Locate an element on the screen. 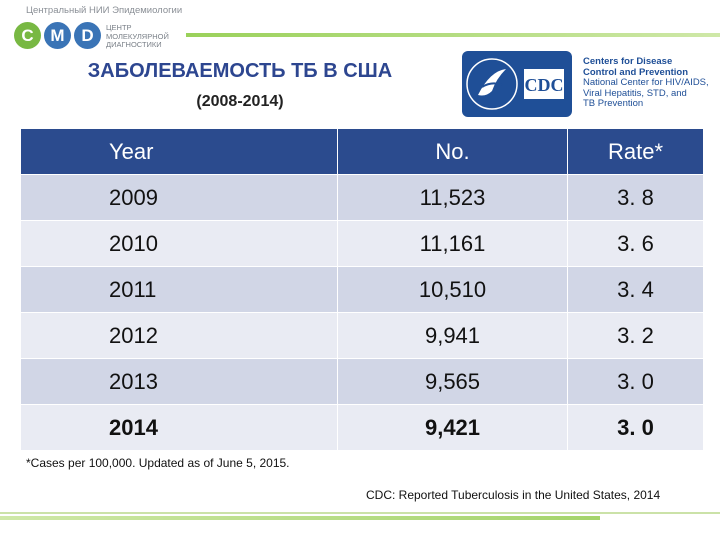 This screenshot has height=540, width=720. cell-rate: 3. 8 is located at coordinates (635, 197).